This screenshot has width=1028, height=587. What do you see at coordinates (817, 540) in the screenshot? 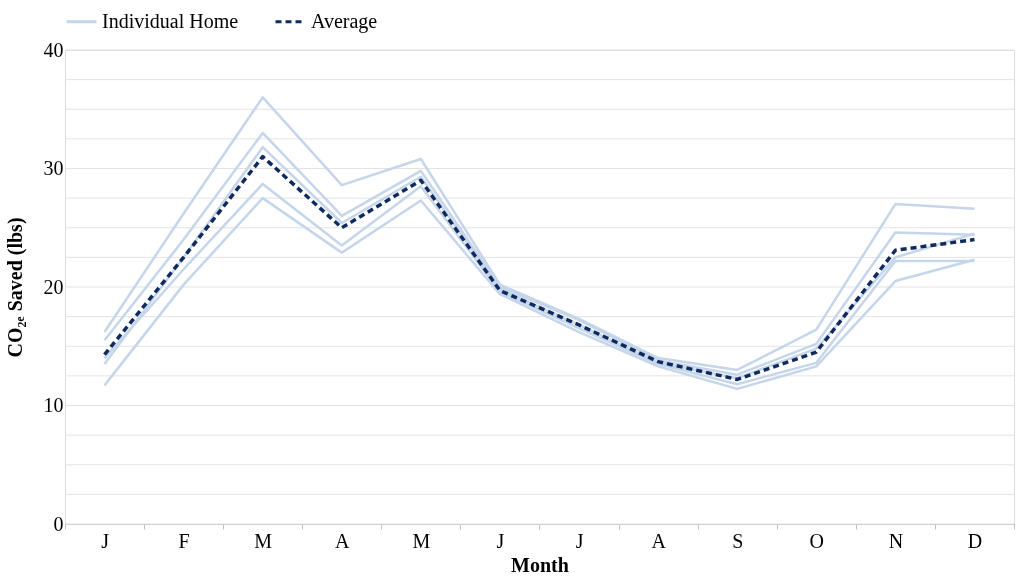
I see `x-tick-label: O` at bounding box center [817, 540].